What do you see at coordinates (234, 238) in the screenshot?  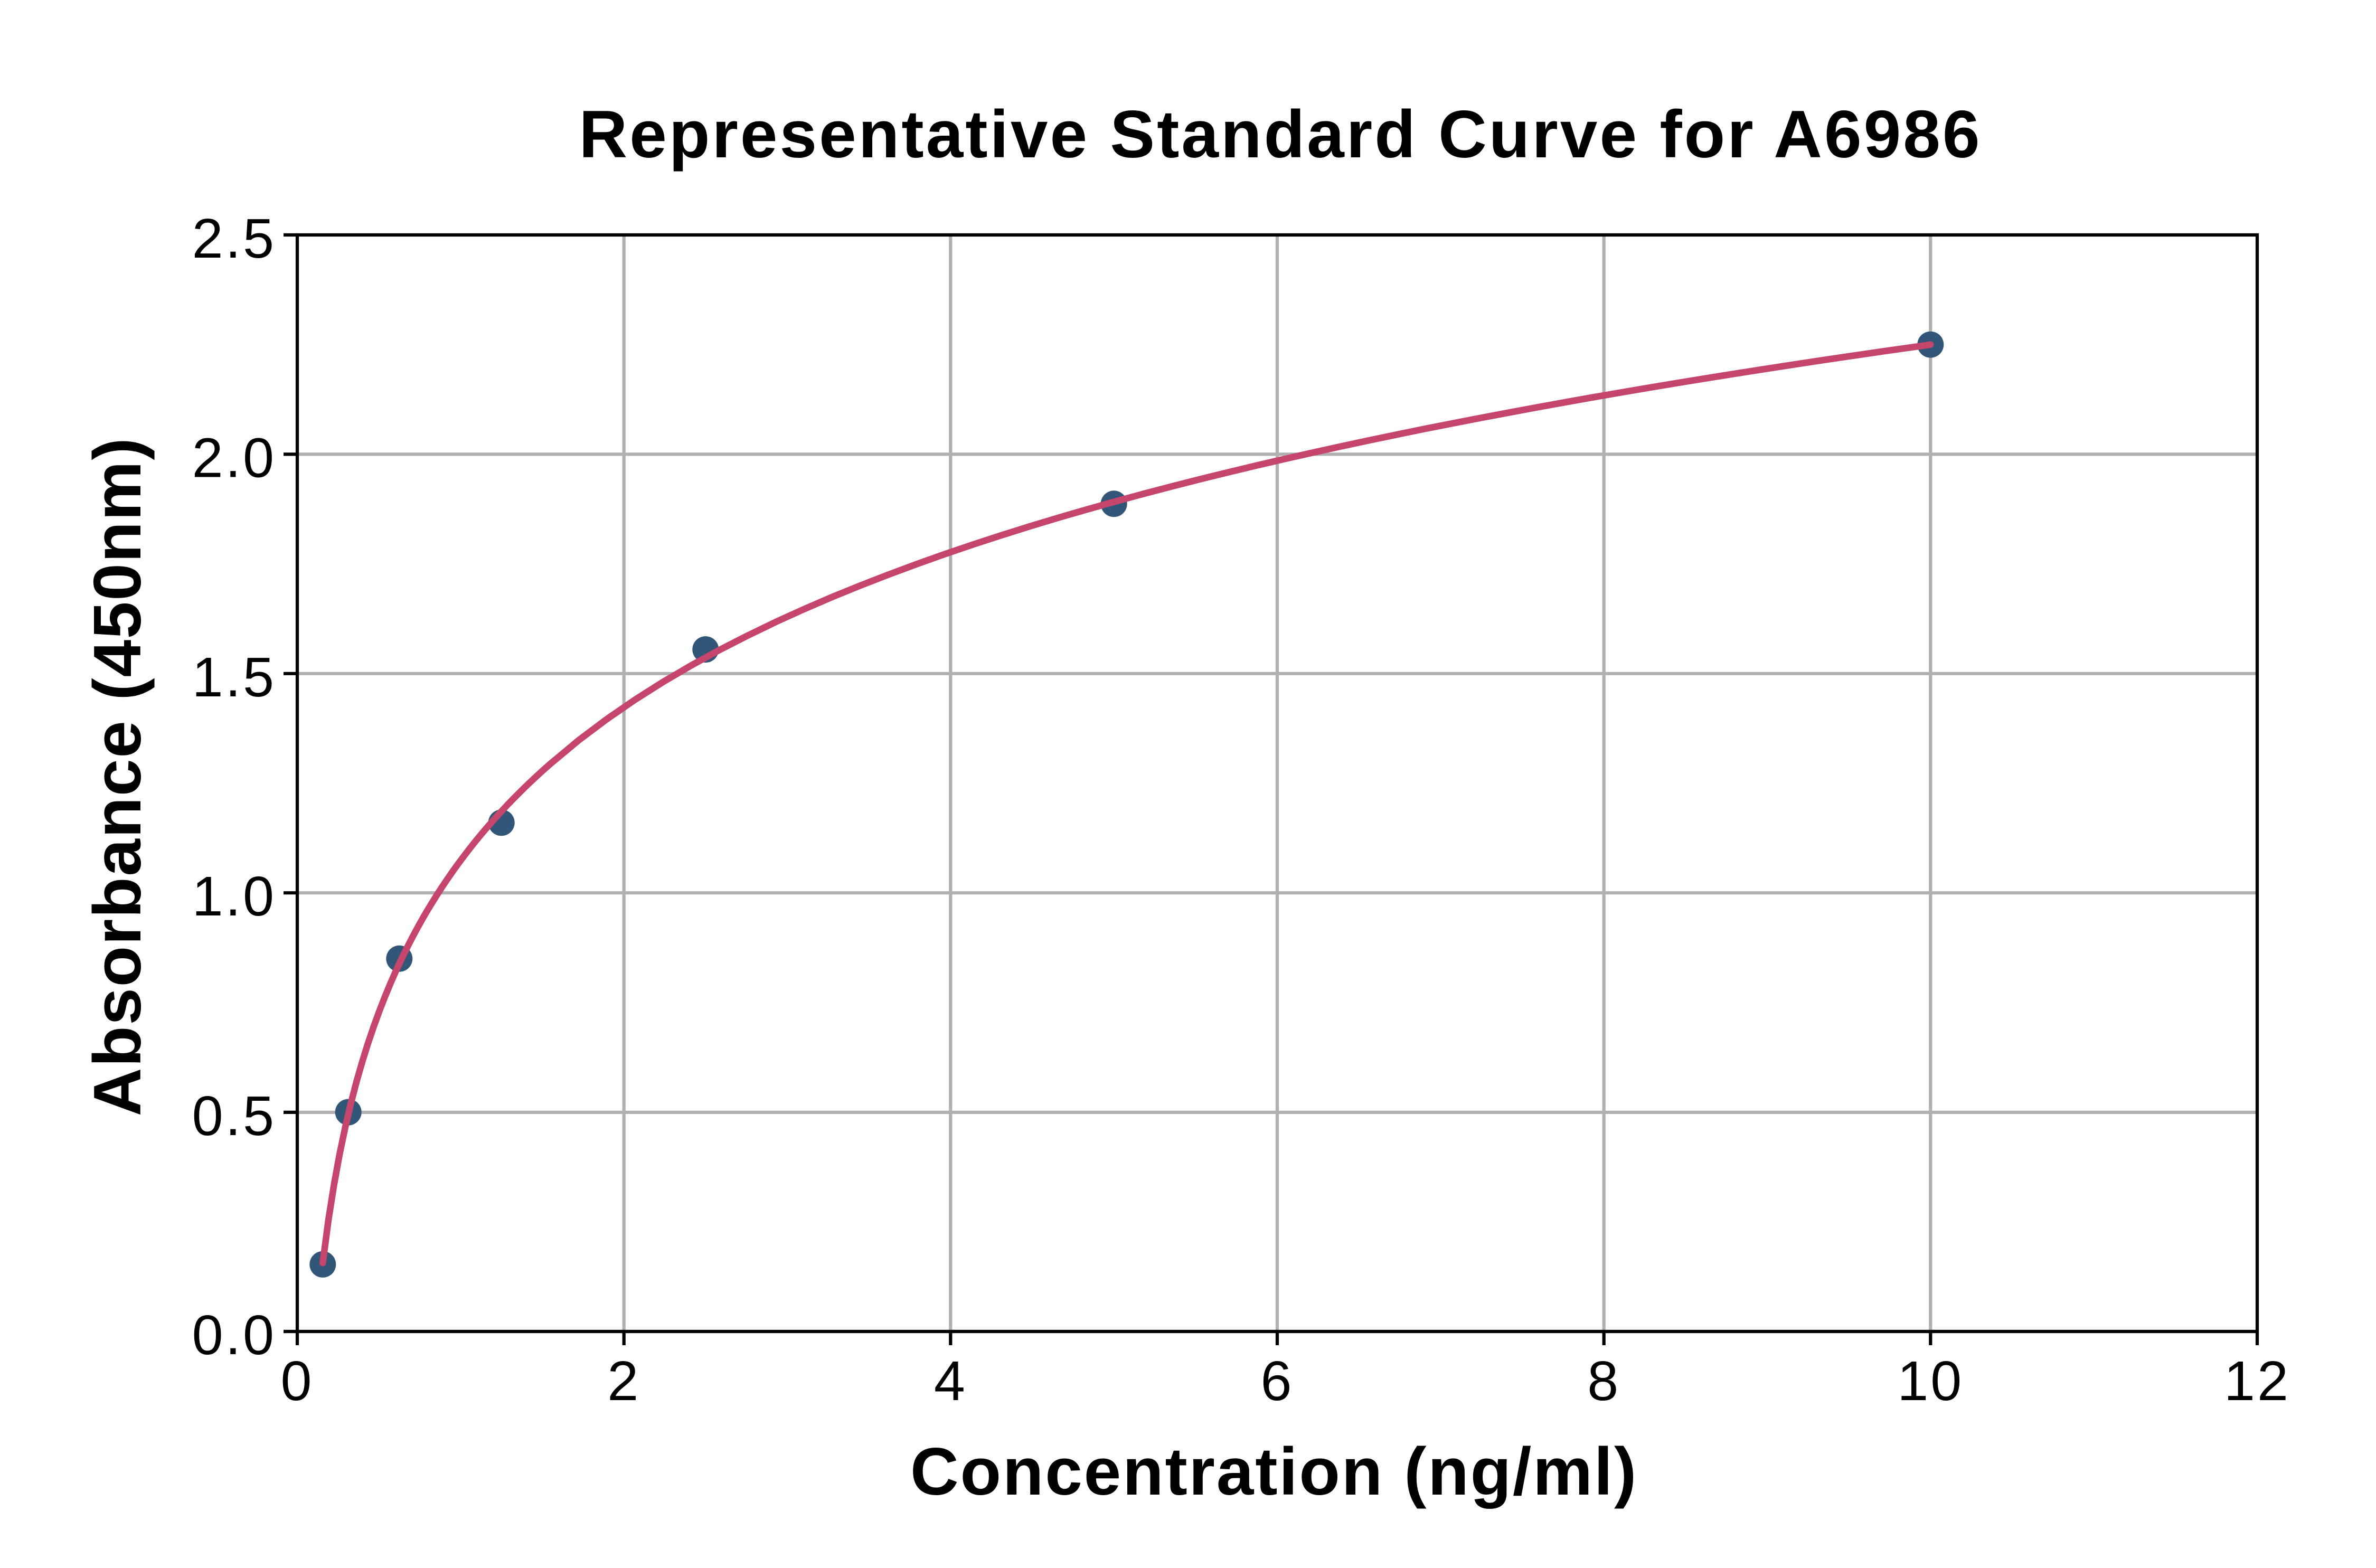 I see `svg-text: 2.5` at bounding box center [234, 238].